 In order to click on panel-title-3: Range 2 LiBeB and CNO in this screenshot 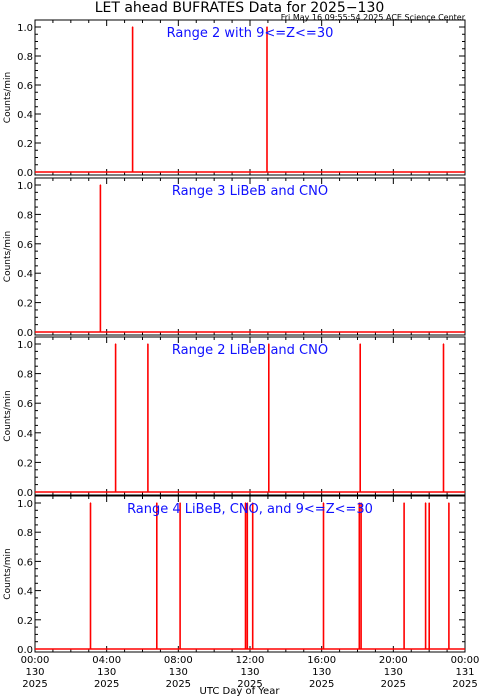, I will do `click(250, 350)`.